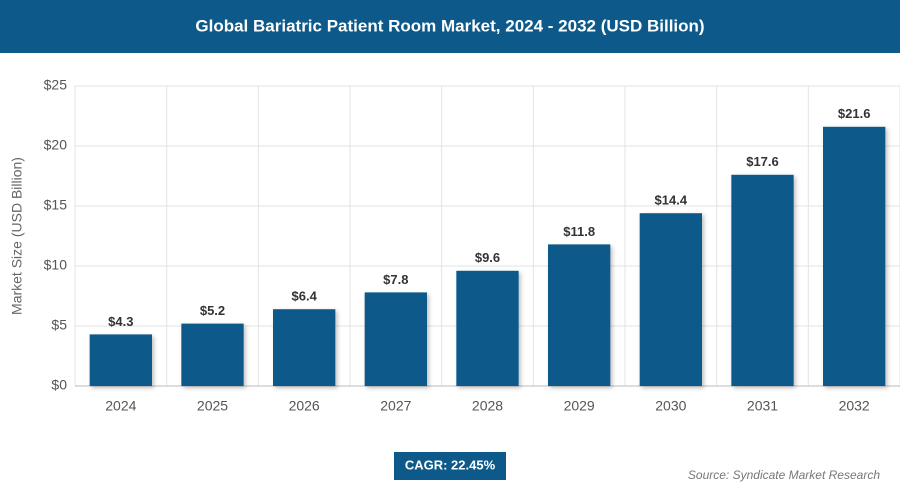 The image size is (900, 500). What do you see at coordinates (304, 406) in the screenshot?
I see `x-tick-label: 2026` at bounding box center [304, 406].